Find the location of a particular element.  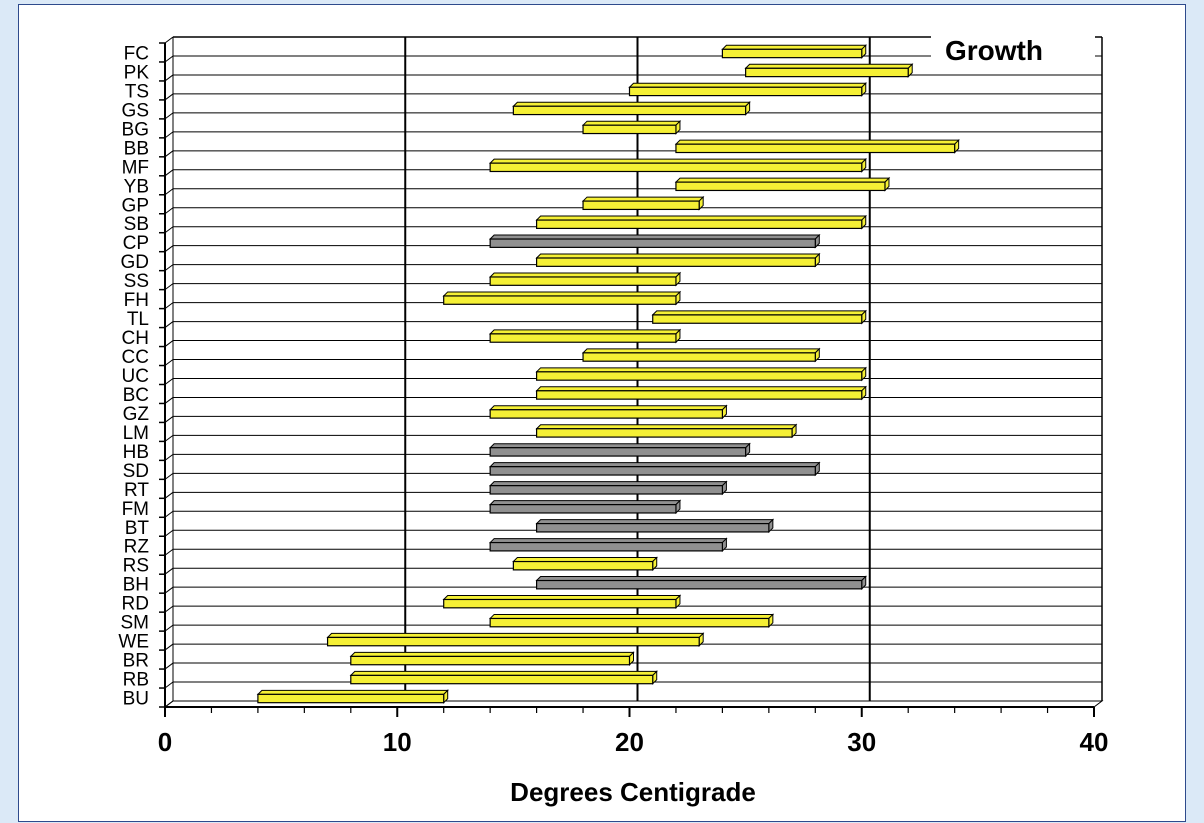

category-label: GD is located at coordinates (135, 262).